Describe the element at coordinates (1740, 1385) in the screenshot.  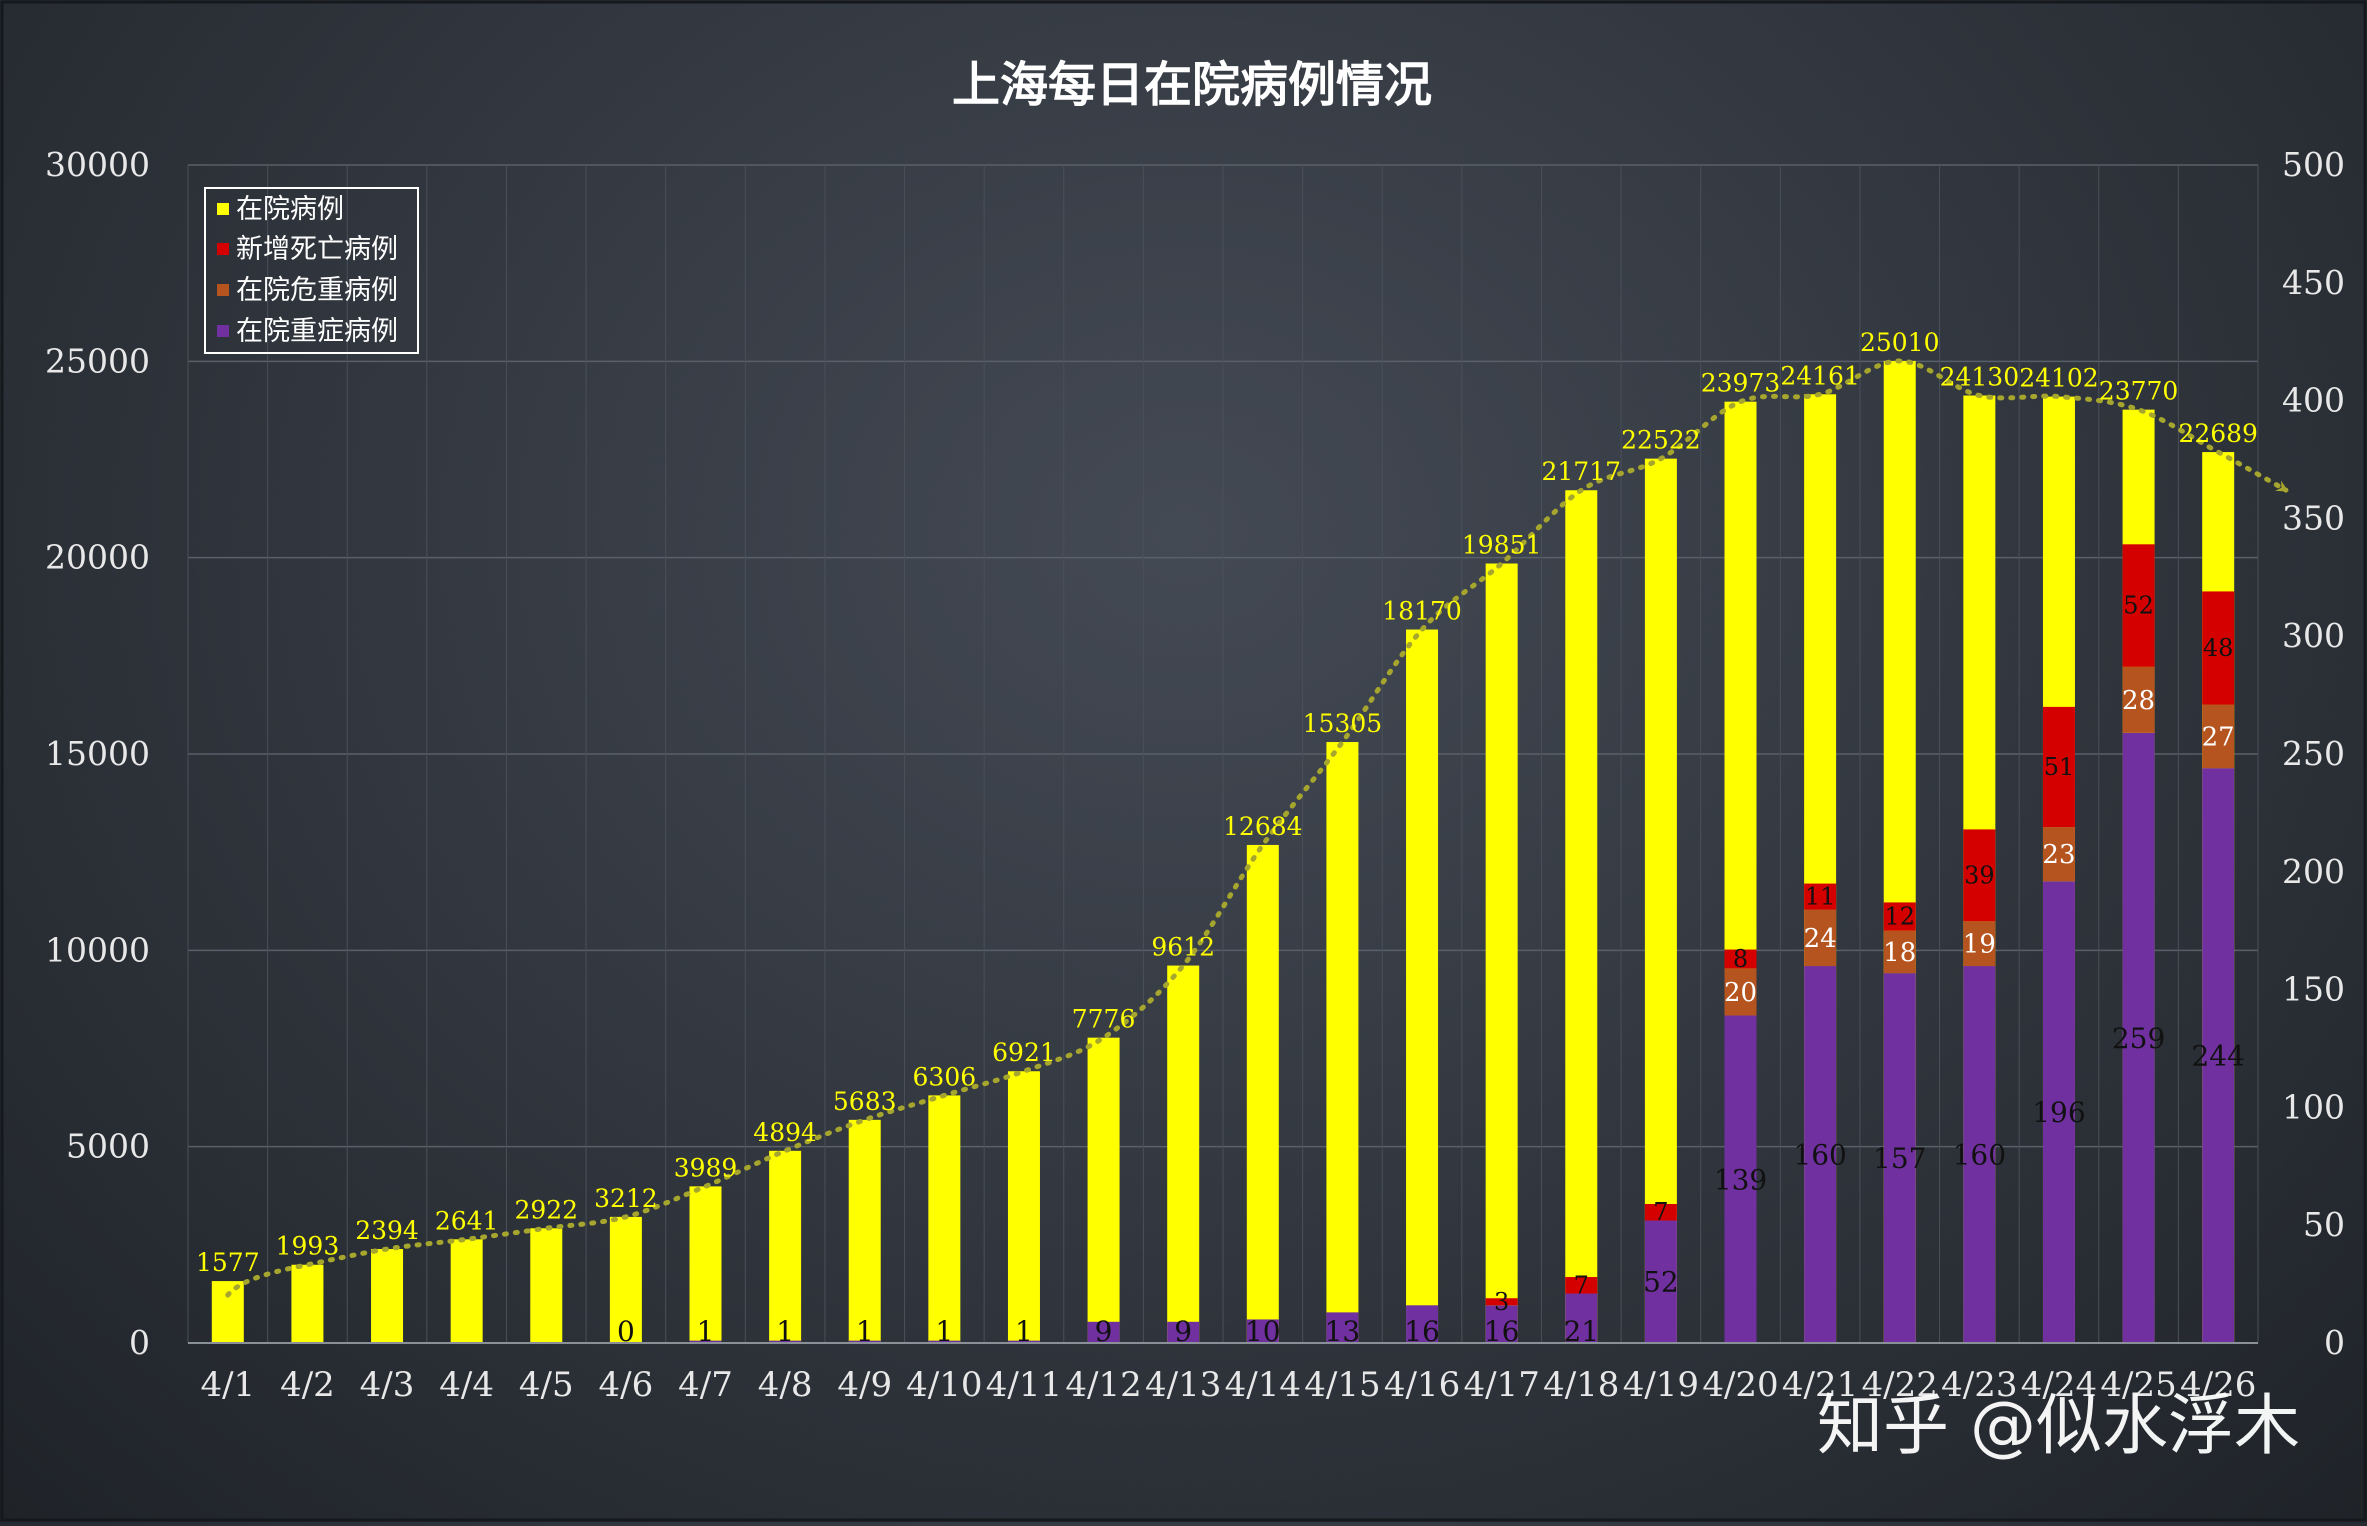
I see `x-tick-label: 4/20` at that location.